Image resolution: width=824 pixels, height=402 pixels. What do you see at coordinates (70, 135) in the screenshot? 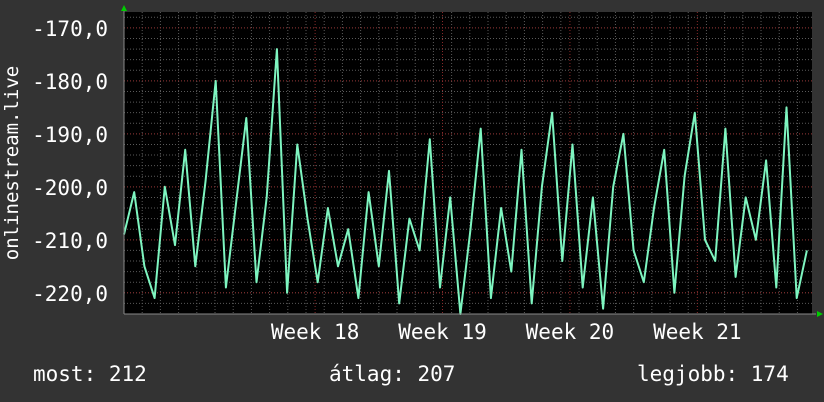
I see `y-tick-label: -190,0` at bounding box center [70, 135].